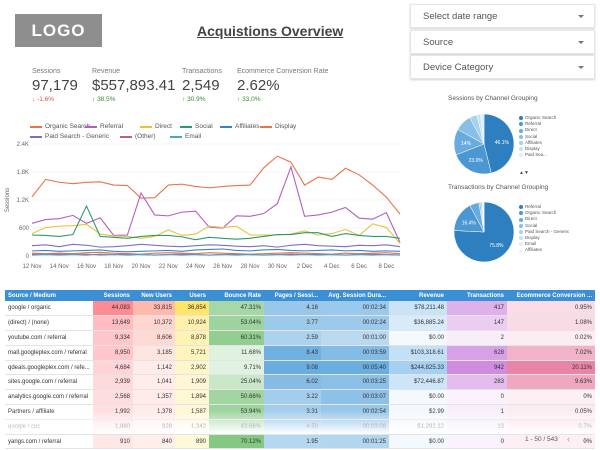 This screenshot has height=450, width=600. I want to click on x-tick-label: 8 Dec, so click(387, 267).